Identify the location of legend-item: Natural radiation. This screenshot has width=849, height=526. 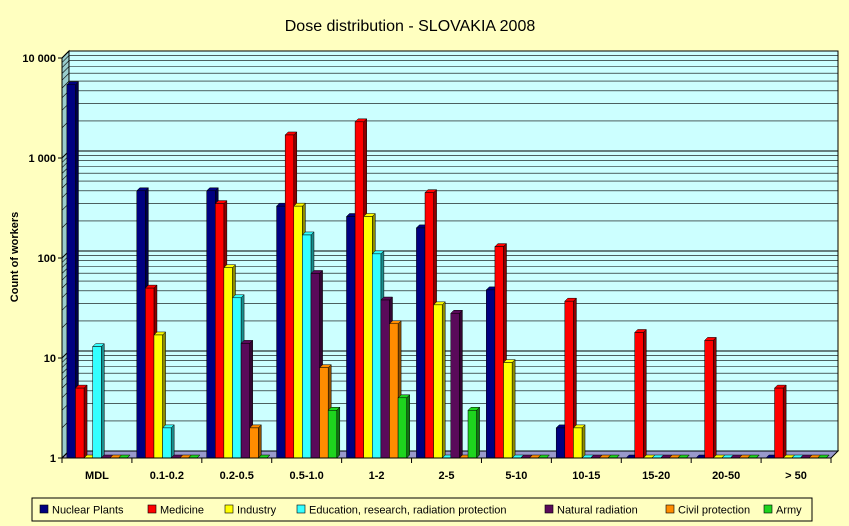
(591, 510).